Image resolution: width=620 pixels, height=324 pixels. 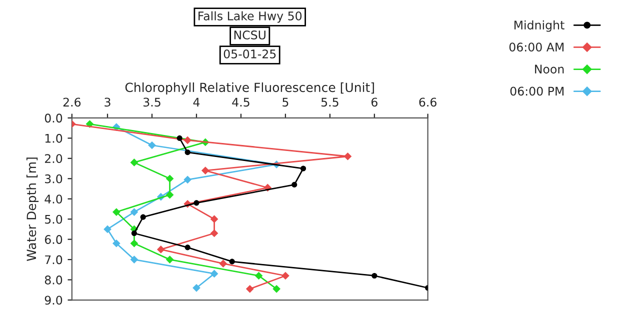 I want to click on legend-label: 06:00 AM, so click(x=536, y=47).